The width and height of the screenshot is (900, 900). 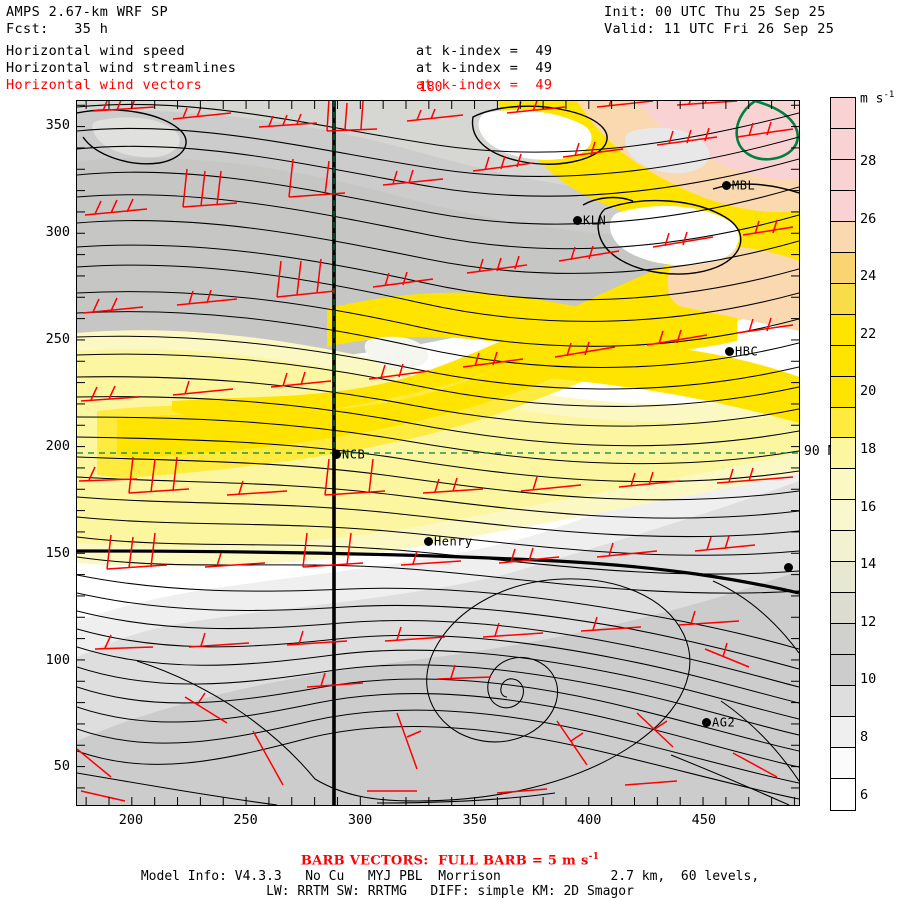 I want to click on model-title: AMPS 2.67-km WRF SP, so click(x=87, y=12).